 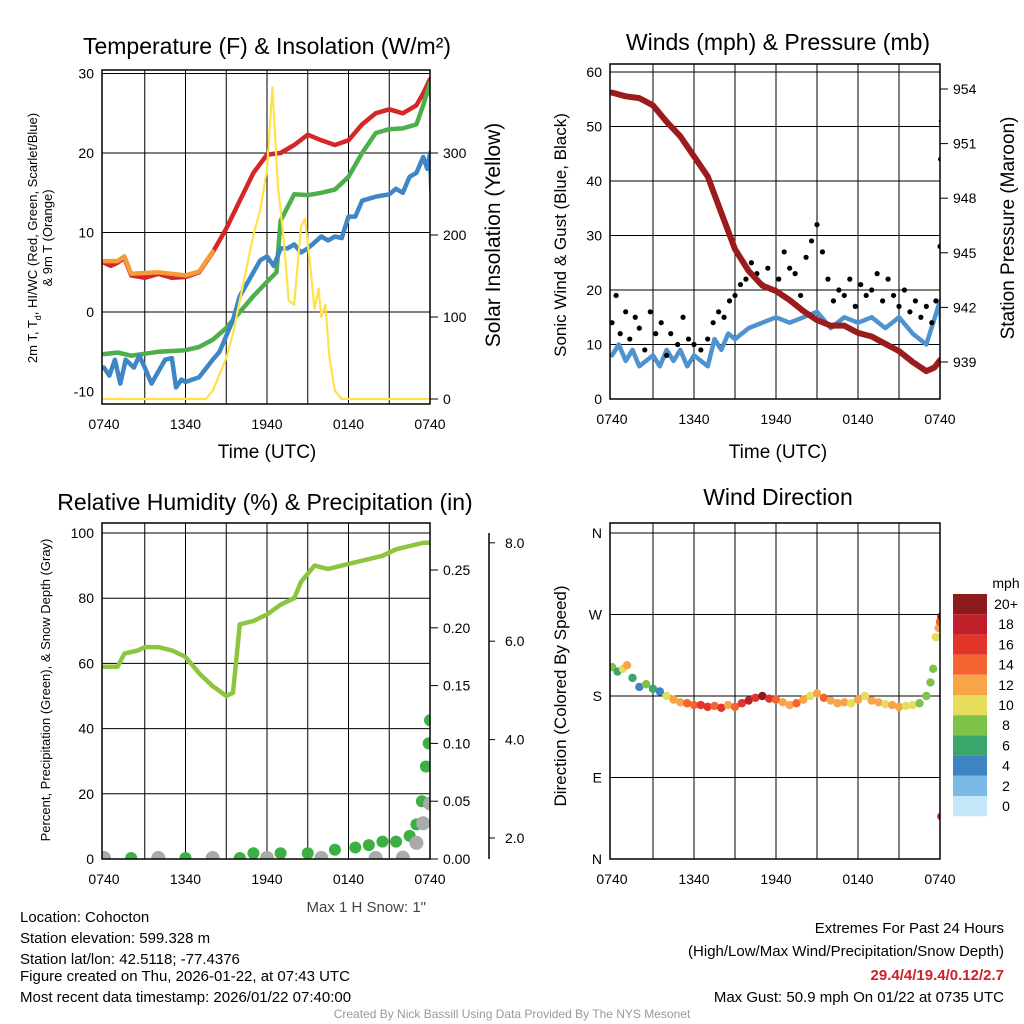 I want to click on humidity-x-tick-label: 1940, so click(x=266, y=879).